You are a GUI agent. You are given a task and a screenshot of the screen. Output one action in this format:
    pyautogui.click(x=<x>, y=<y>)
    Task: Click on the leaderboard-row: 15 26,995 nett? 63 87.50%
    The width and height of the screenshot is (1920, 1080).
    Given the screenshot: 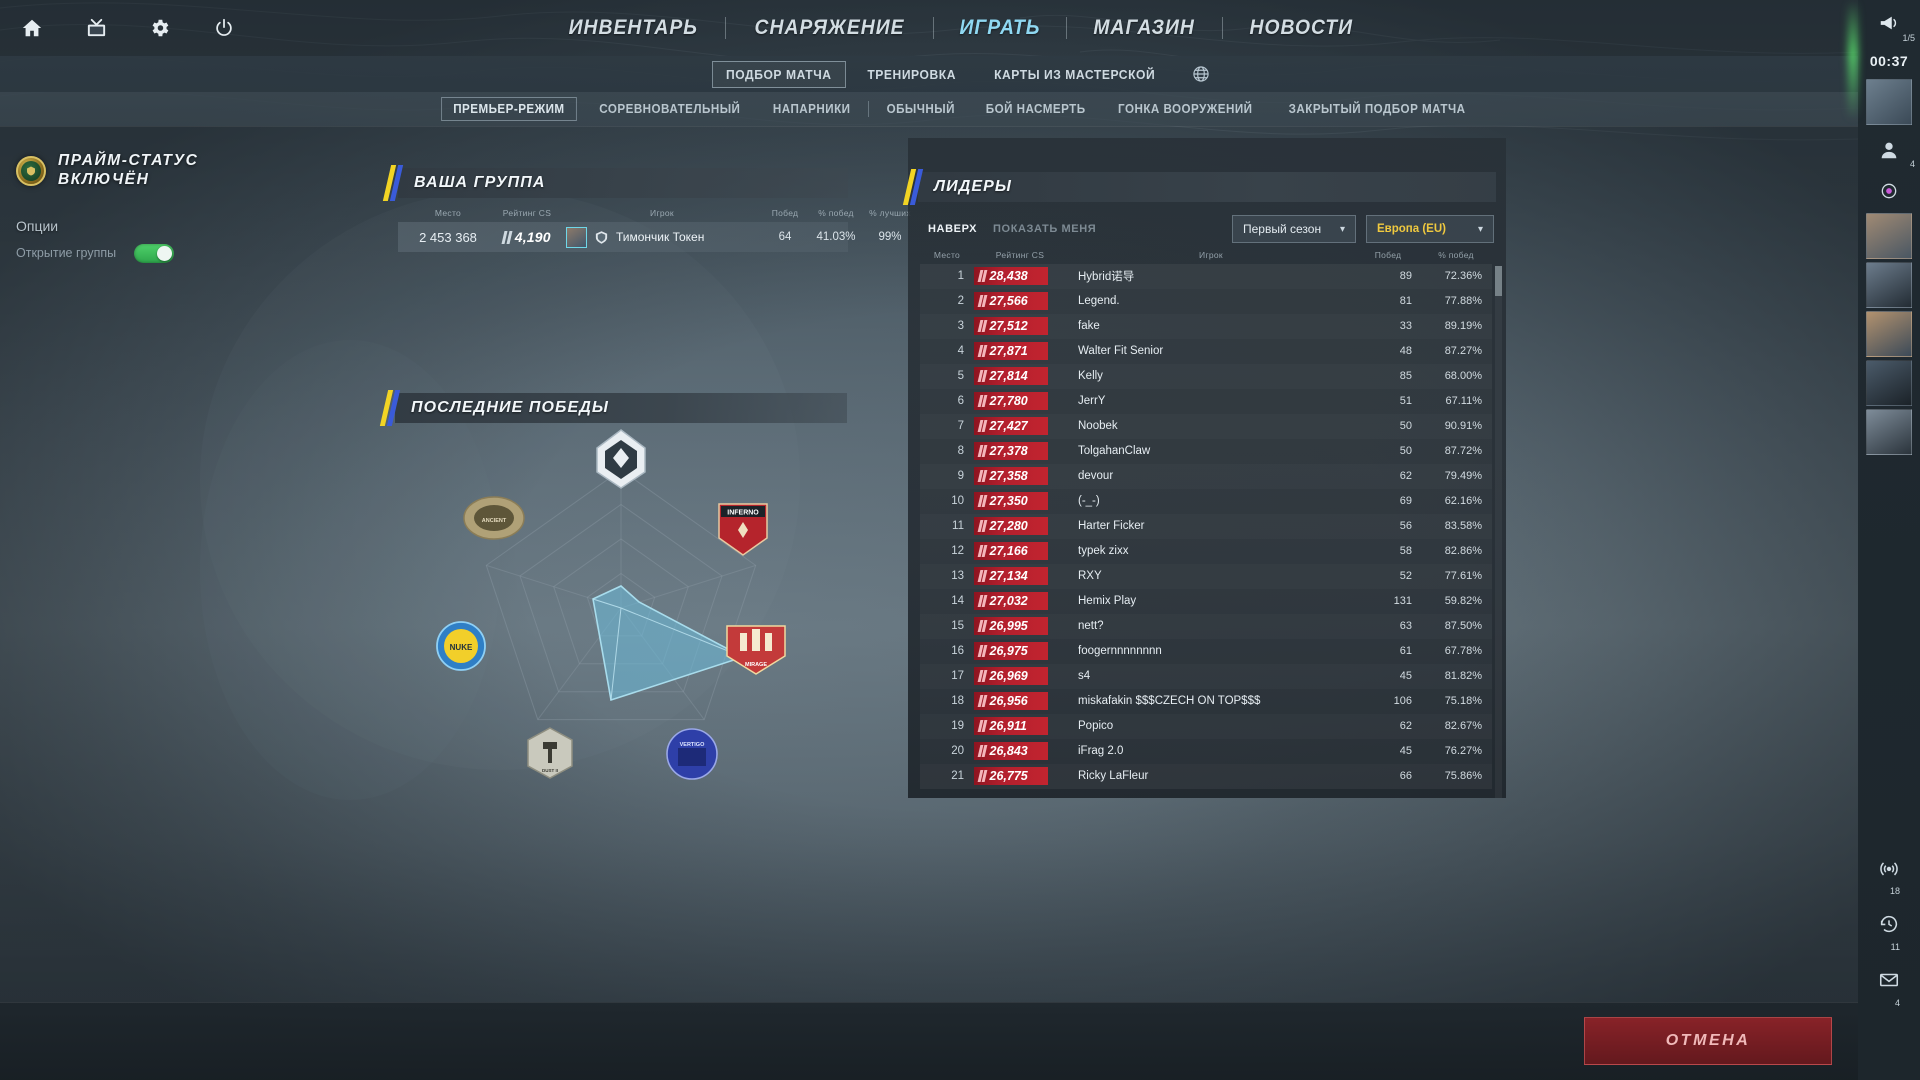 What is the action you would take?
    pyautogui.click(x=1206, y=626)
    